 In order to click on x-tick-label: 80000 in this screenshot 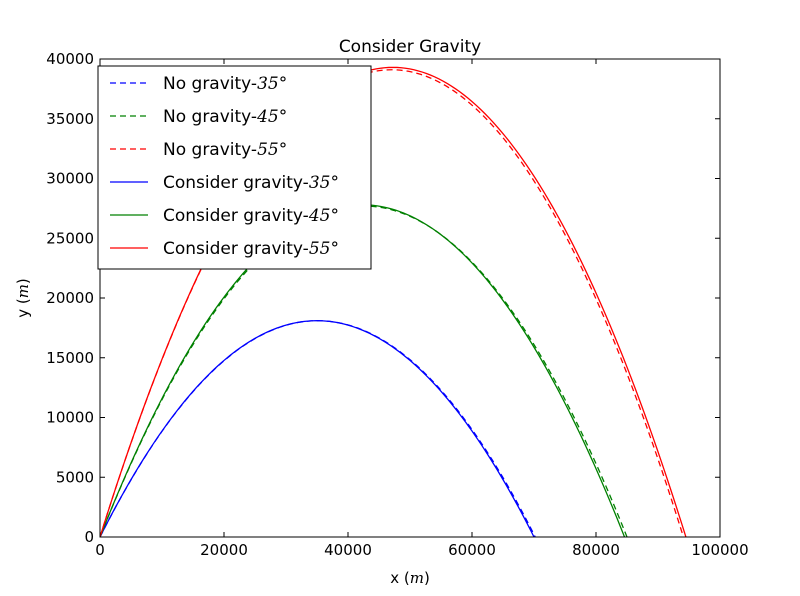, I will do `click(596, 550)`.